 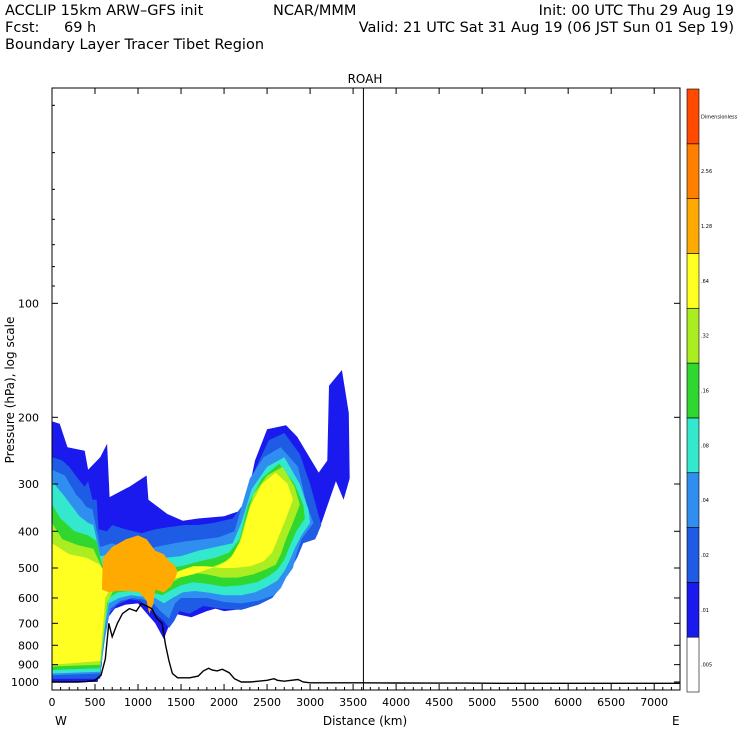 I want to click on x-axis-label: Distance (km), so click(x=365, y=721).